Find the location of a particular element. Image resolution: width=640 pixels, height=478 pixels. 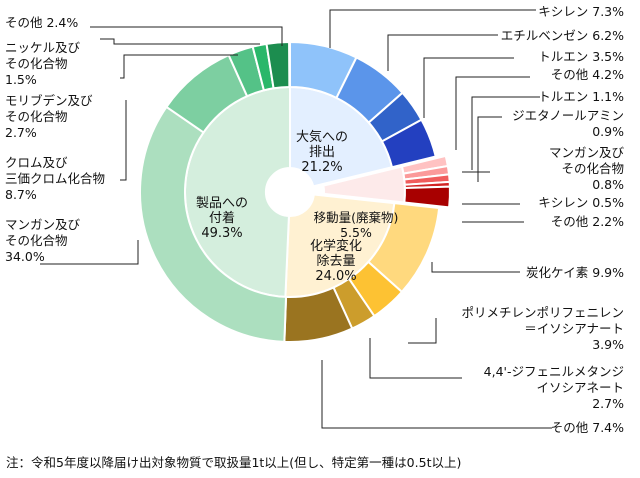

inner-label-chem: 化学変化除去量 24.0% is located at coordinates (336, 261).